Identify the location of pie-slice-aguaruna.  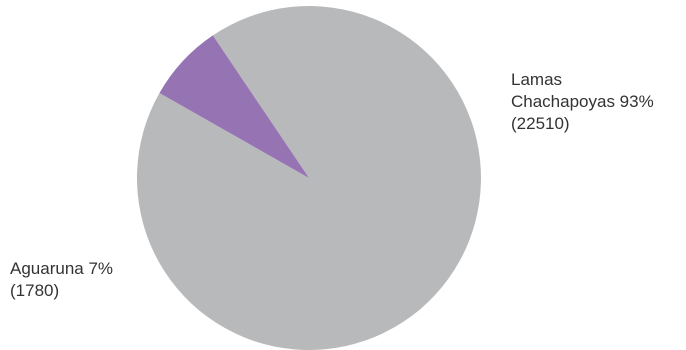
(234, 106).